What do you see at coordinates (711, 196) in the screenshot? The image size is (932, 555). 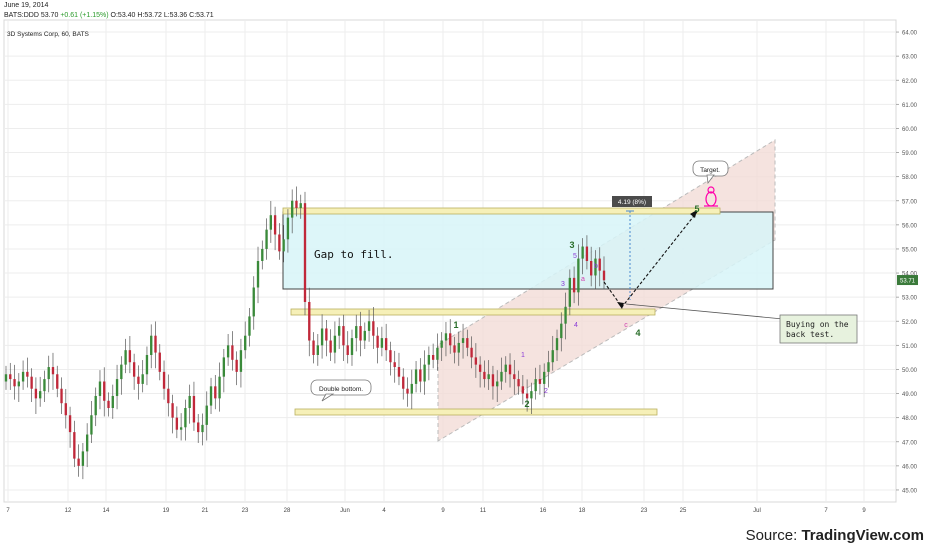 I see `target-icon` at bounding box center [711, 196].